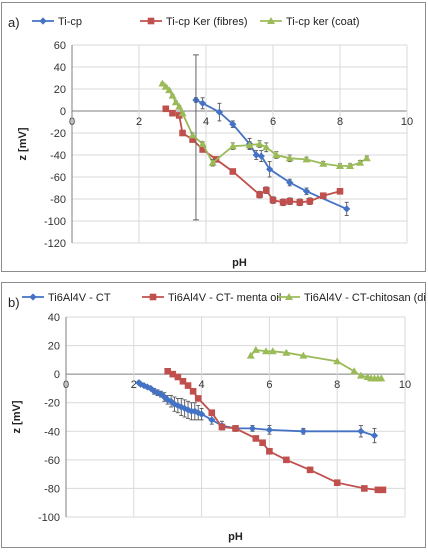  Describe the element at coordinates (57, 22) in the screenshot. I see `legend-entry: Ti-cp` at that location.